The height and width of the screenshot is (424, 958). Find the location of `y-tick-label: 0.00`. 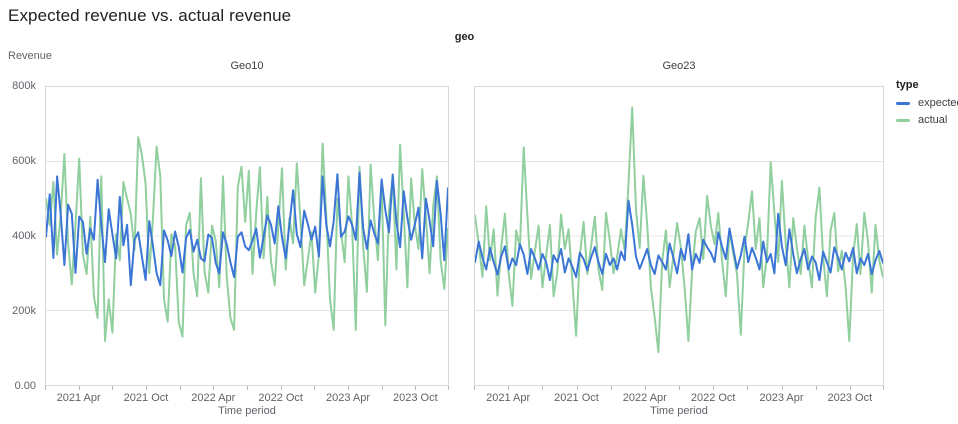

y-tick-label: 0.00 is located at coordinates (25, 386).